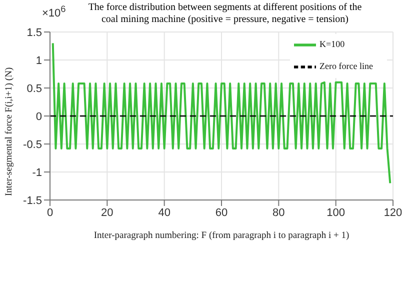 This screenshot has height=300, width=405. I want to click on x-tick-label: 80, so click(278, 212).